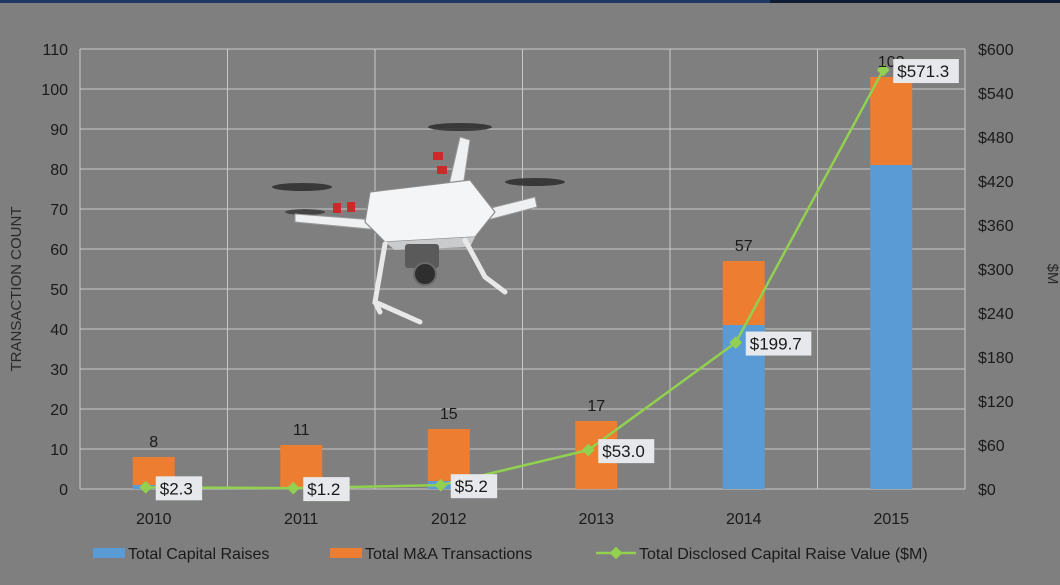 Image resolution: width=1060 pixels, height=585 pixels. I want to click on y-tick-label: 0, so click(63, 490).